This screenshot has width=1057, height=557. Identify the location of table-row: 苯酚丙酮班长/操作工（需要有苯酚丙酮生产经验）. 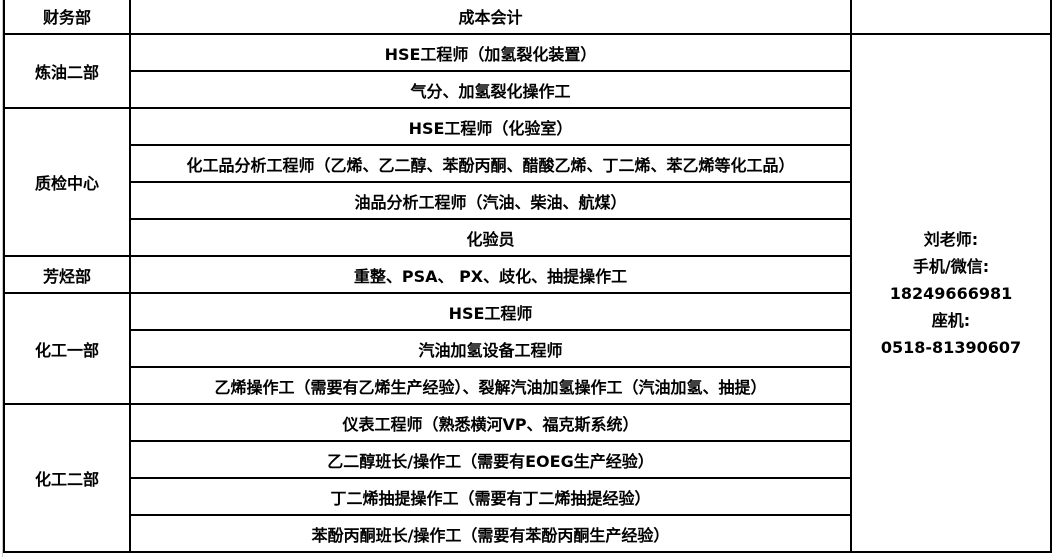
(527, 533).